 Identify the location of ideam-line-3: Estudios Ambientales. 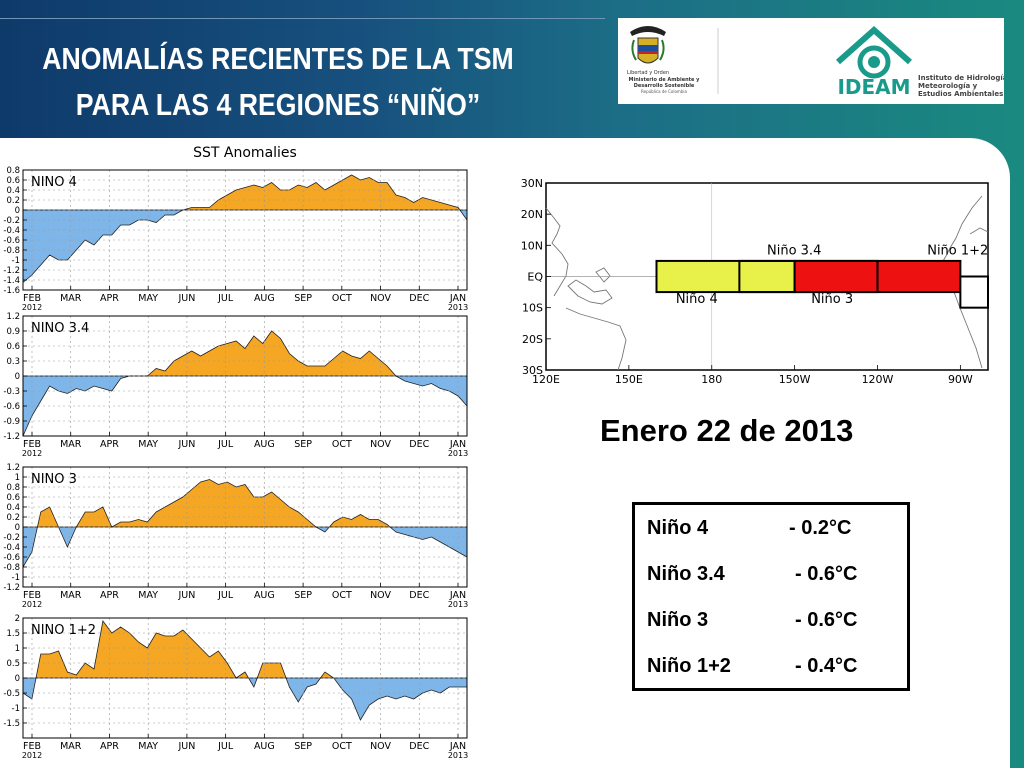
(960, 94).